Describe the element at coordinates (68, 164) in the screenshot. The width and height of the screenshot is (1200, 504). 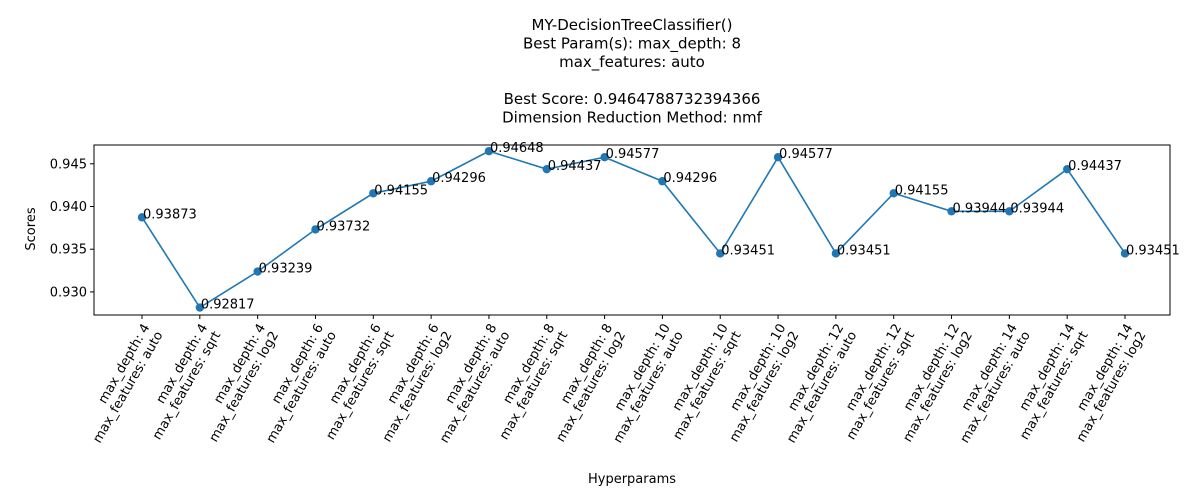
I see `y-tick-label: 0.945` at that location.